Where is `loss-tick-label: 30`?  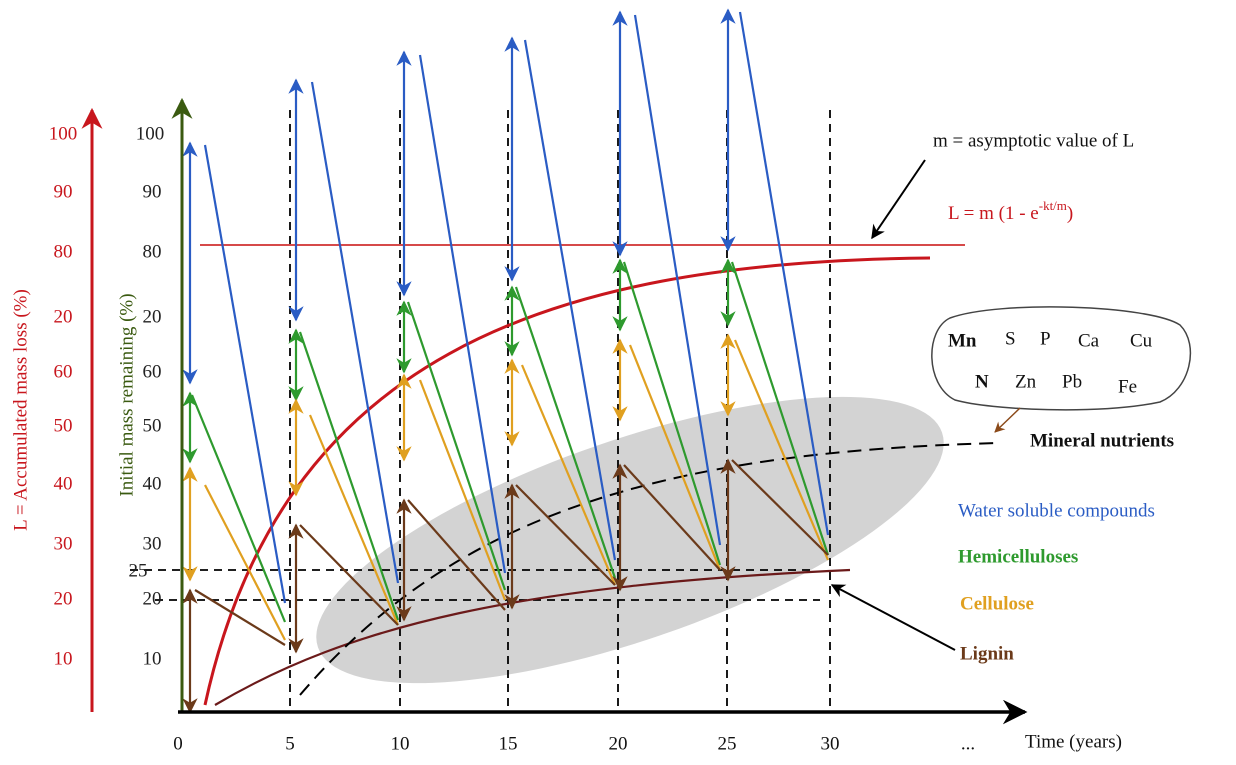
loss-tick-label: 30 is located at coordinates (63, 543).